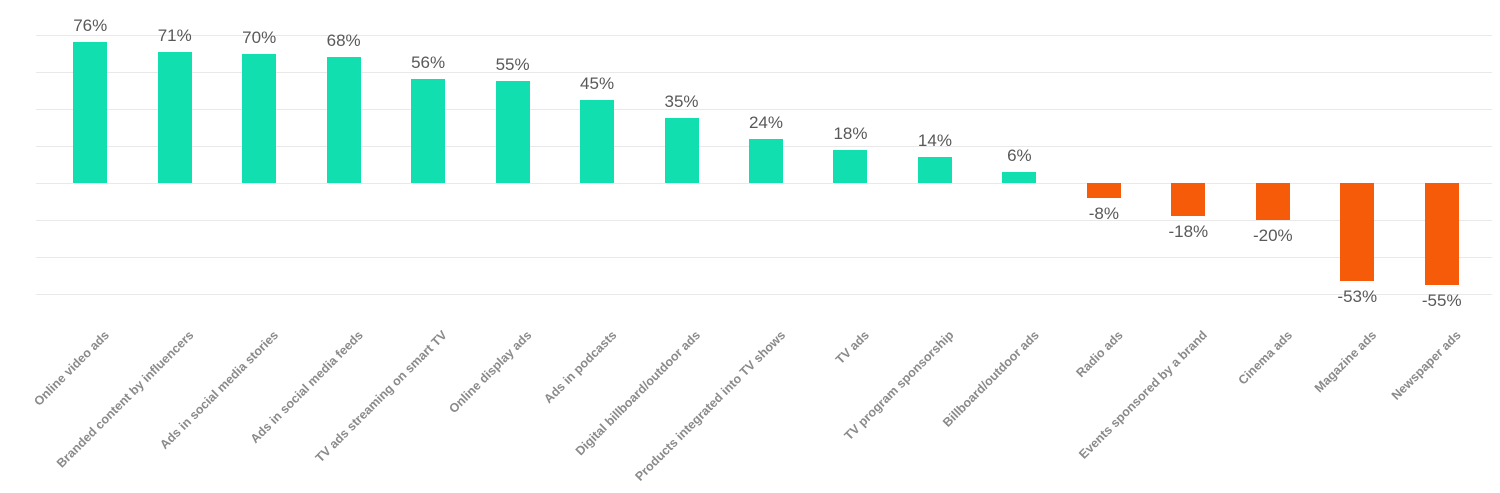  Describe the element at coordinates (343, 41) in the screenshot. I see `value-label: 68%` at that location.